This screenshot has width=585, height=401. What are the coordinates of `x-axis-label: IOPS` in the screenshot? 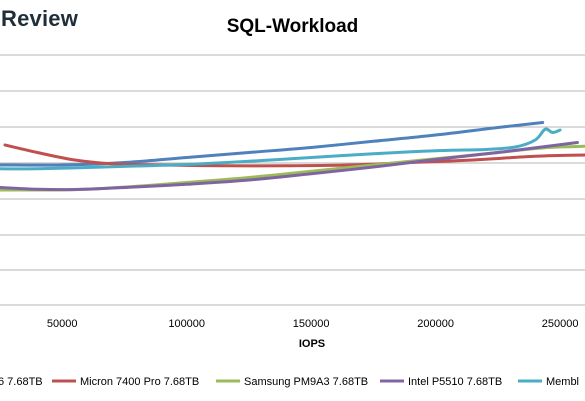 It's located at (312, 344).